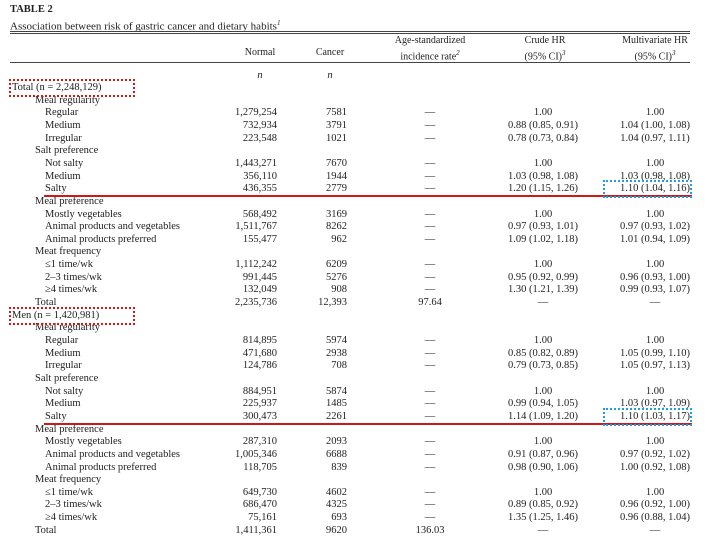 The height and width of the screenshot is (539, 720). Describe the element at coordinates (256, 530) in the screenshot. I see `normal-count: 1,411,361` at that location.